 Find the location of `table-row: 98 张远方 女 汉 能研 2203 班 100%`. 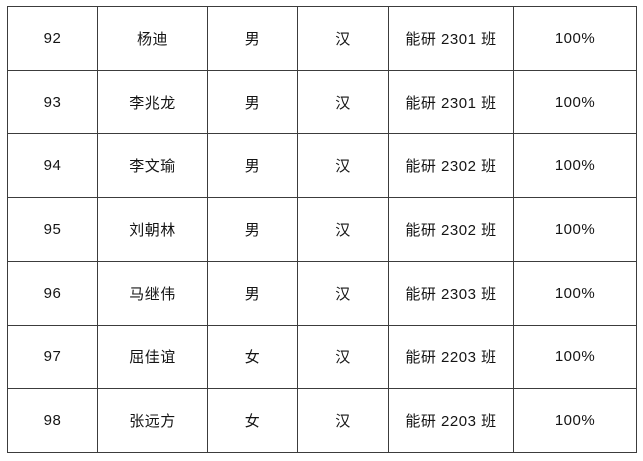

table-row: 98 张远方 女 汉 能研 2203 班 100% is located at coordinates (322, 420).